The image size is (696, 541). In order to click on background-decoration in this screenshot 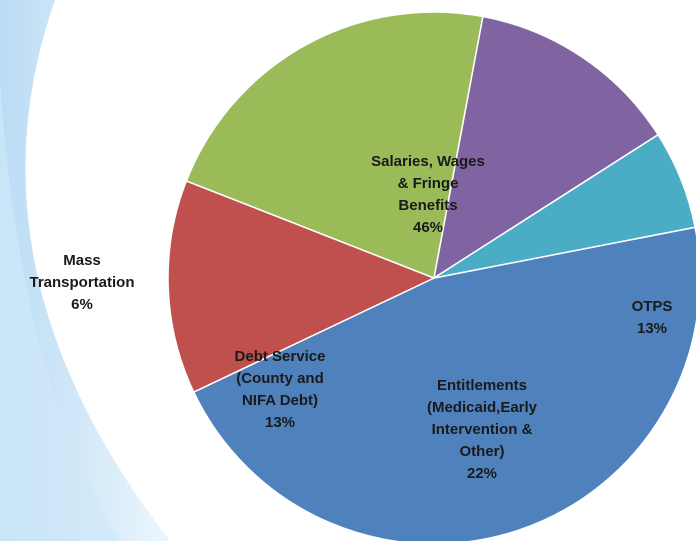, I will do `click(60, 310)`.